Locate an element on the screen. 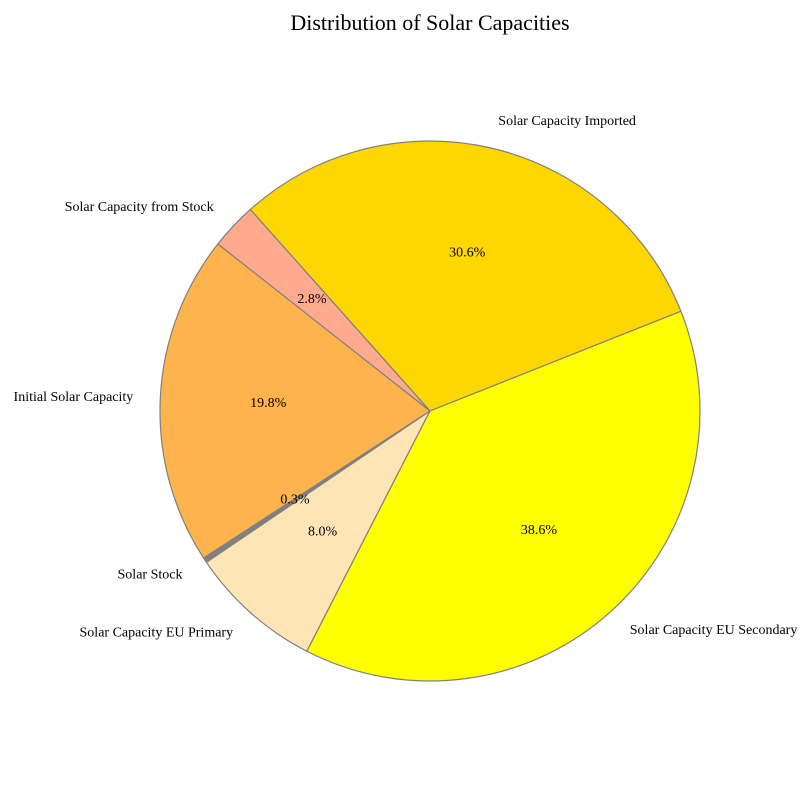 The height and width of the screenshot is (800, 800). pie-percent-label-solar-stock: 0.3% is located at coordinates (295, 500).